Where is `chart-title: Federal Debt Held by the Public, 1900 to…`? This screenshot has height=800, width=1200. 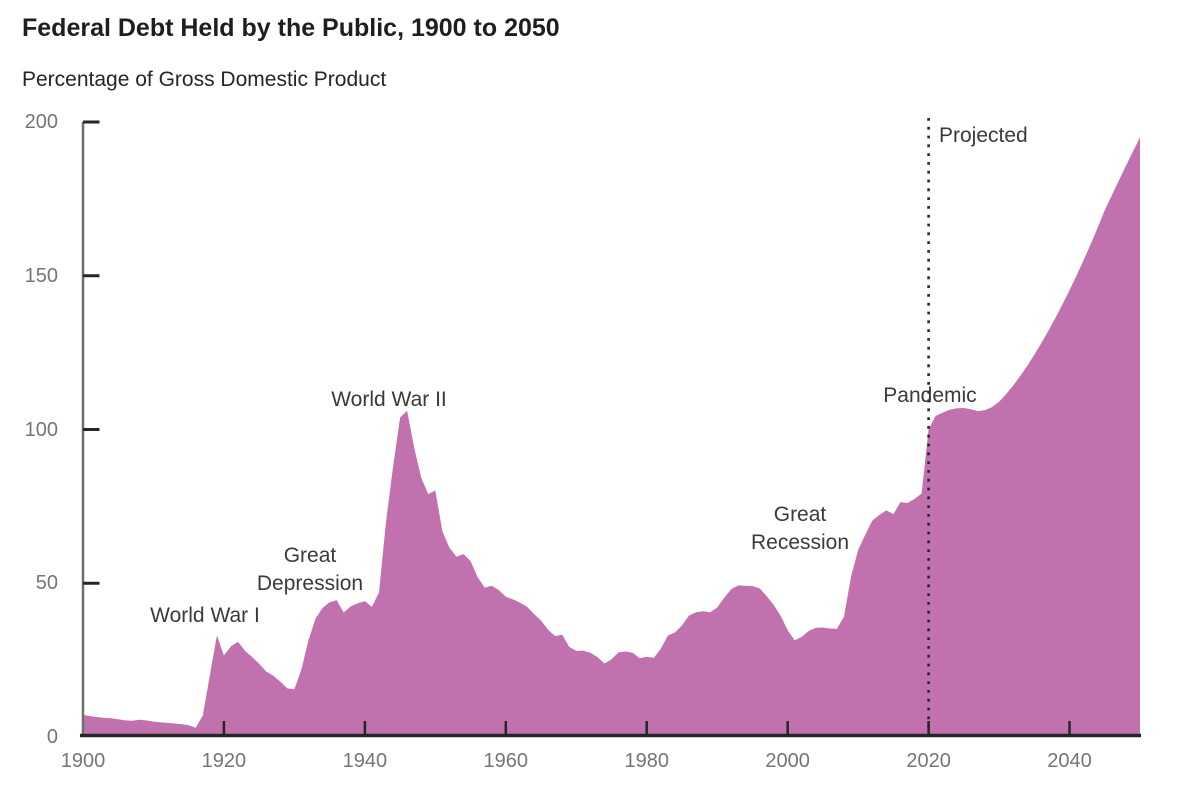 chart-title: Federal Debt Held by the Public, 1900 to… is located at coordinates (291, 28).